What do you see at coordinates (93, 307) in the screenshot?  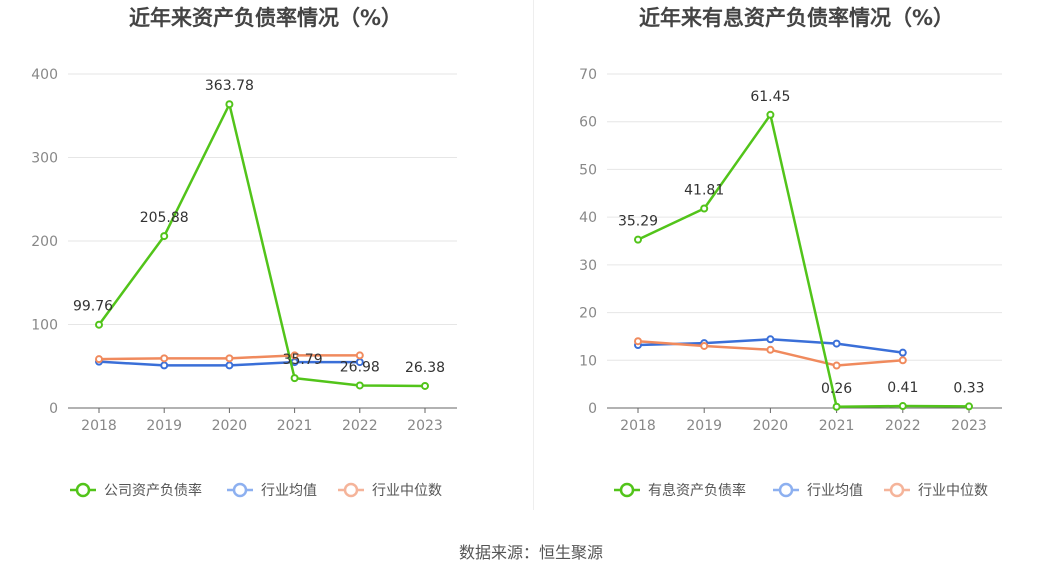 I see `data-label: 99.76` at bounding box center [93, 307].